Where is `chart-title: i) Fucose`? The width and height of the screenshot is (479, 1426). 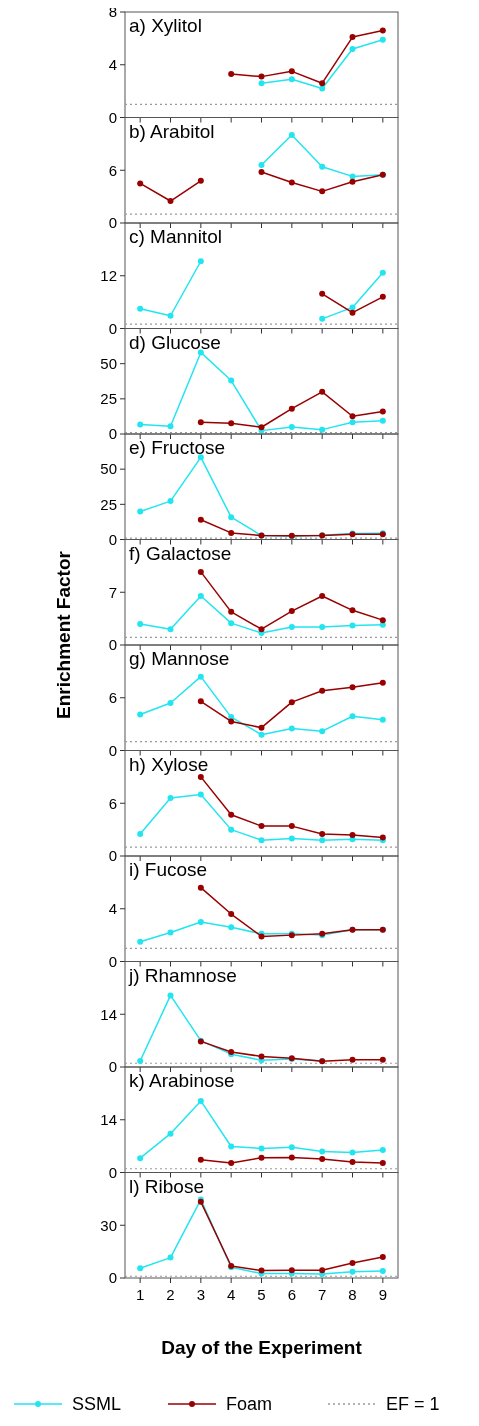
chart-title: i) Fucose is located at coordinates (168, 869).